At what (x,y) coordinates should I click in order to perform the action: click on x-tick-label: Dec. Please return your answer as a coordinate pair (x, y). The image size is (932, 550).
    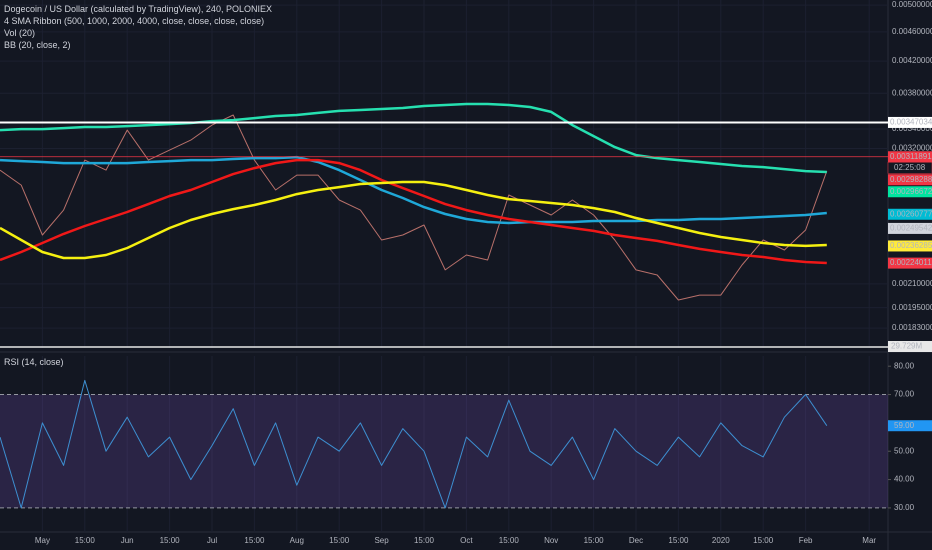
    Looking at the image, I should click on (636, 540).